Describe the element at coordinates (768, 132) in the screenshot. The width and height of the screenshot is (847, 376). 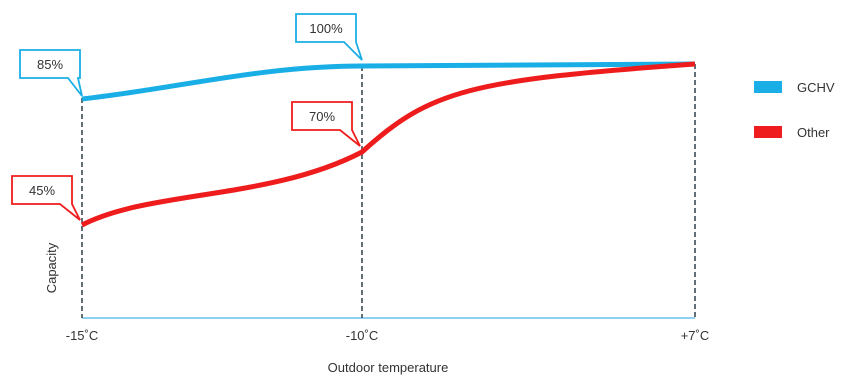
I see `legend-swatch-other` at that location.